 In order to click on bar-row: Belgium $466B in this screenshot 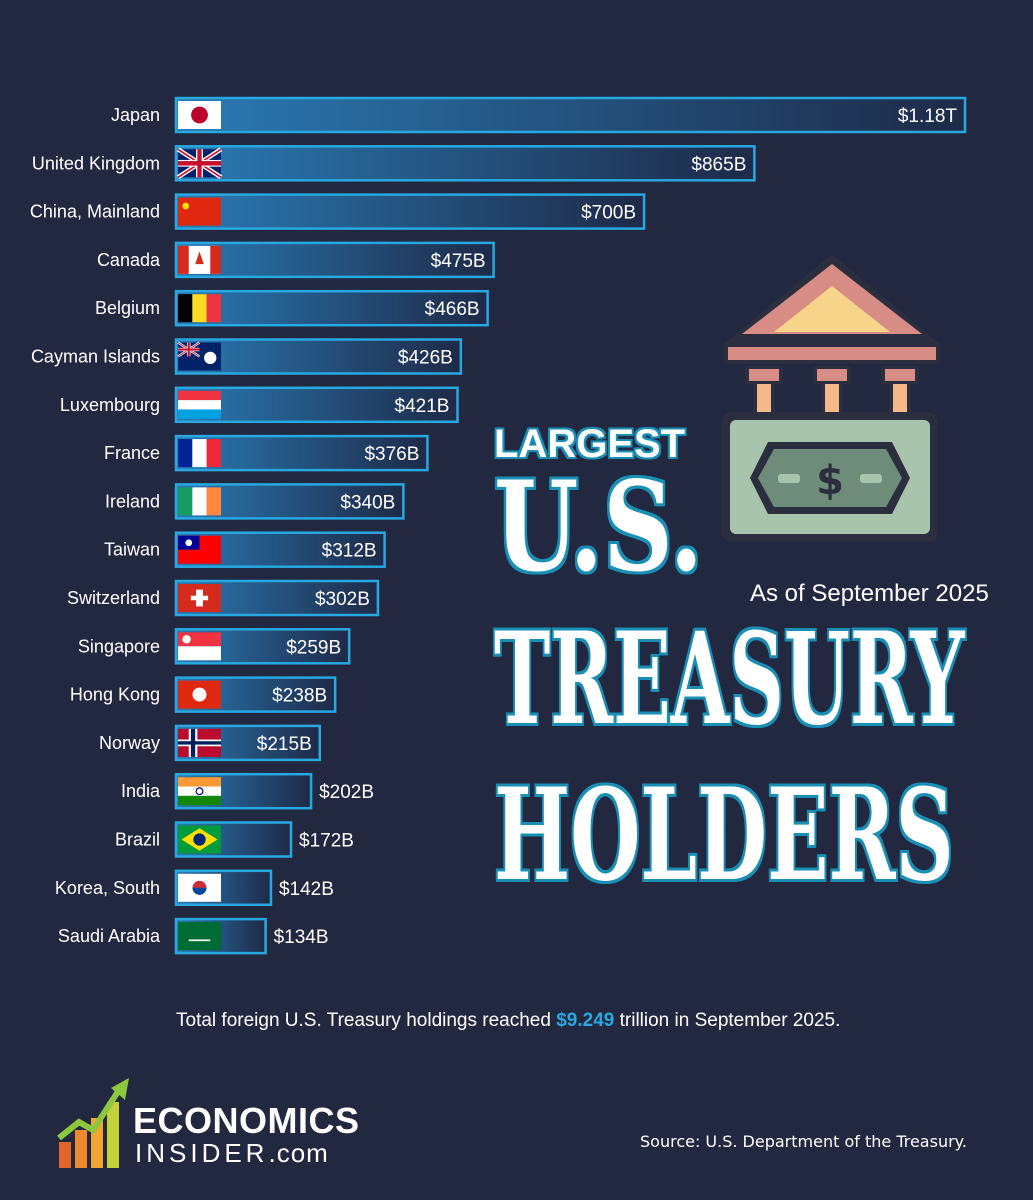, I will do `click(292, 308)`.